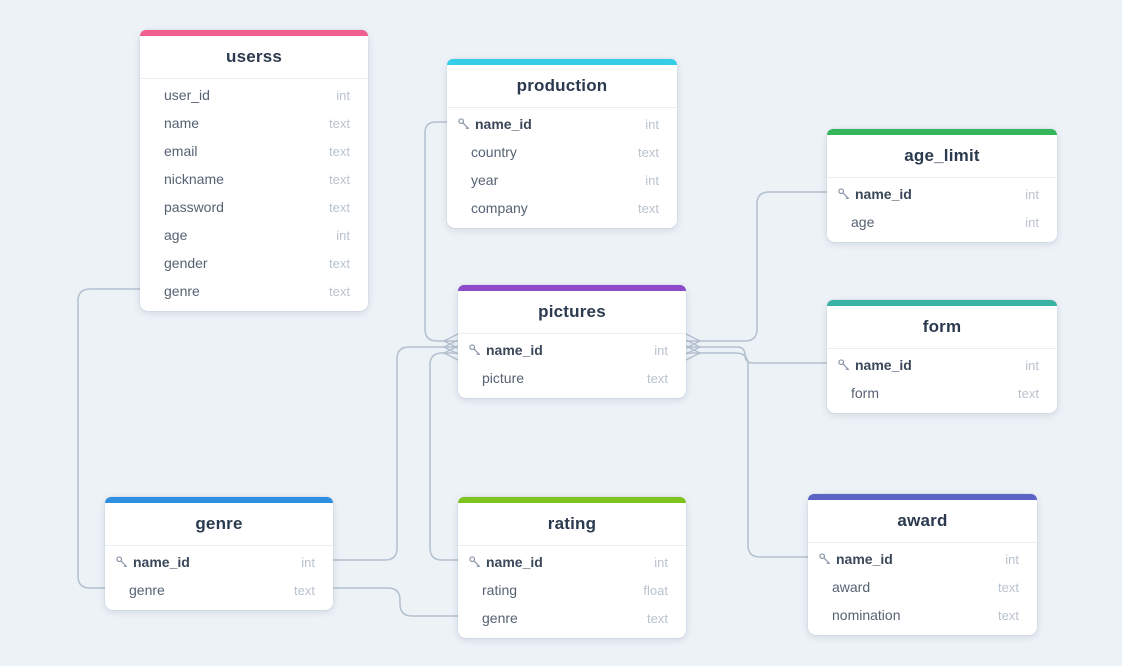 Image resolution: width=1122 pixels, height=666 pixels. I want to click on field-row-age_limit-name_id: name_id int, so click(942, 194).